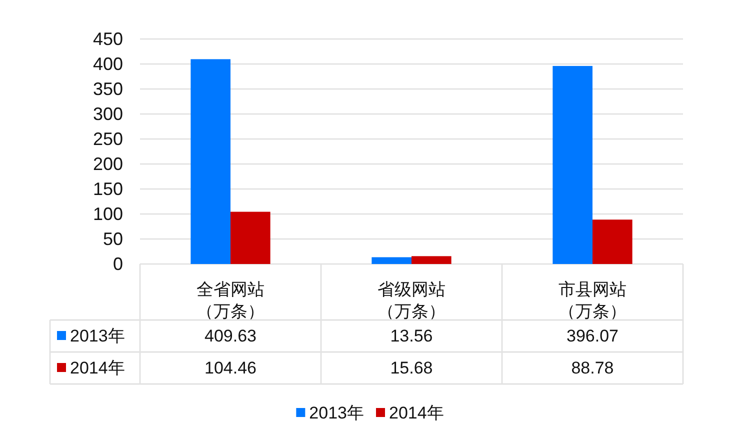 The width and height of the screenshot is (741, 440). I want to click on y-tick-label: 250, so click(107, 139).